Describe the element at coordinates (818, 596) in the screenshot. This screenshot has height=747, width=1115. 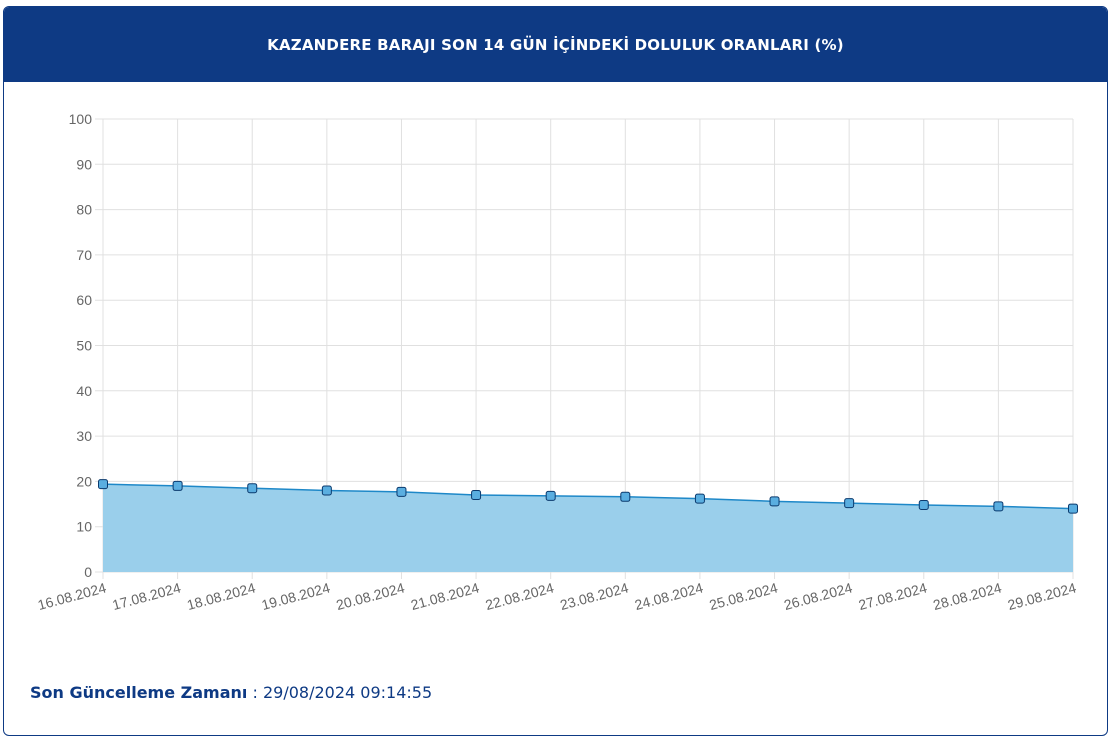
I see `x-tick-label: 26.08.2024` at that location.